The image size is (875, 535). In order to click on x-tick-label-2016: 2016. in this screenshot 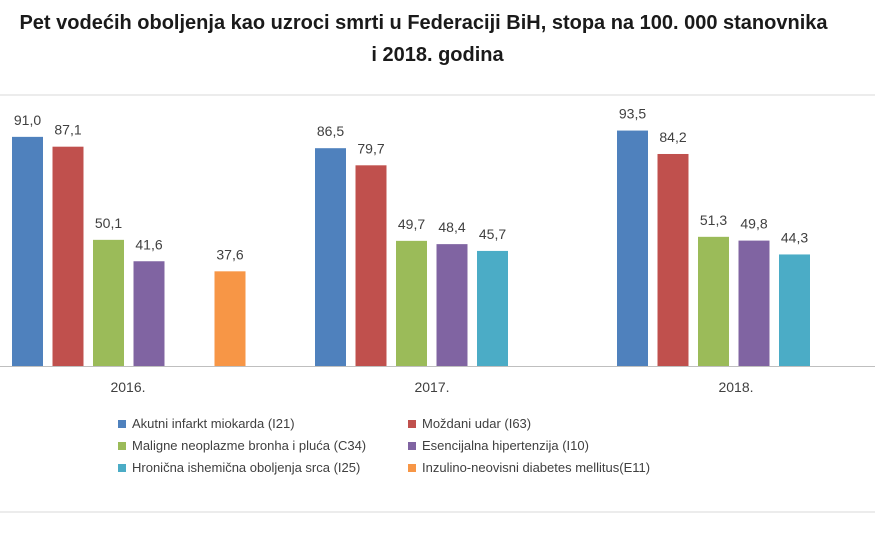, I will do `click(127, 387)`.